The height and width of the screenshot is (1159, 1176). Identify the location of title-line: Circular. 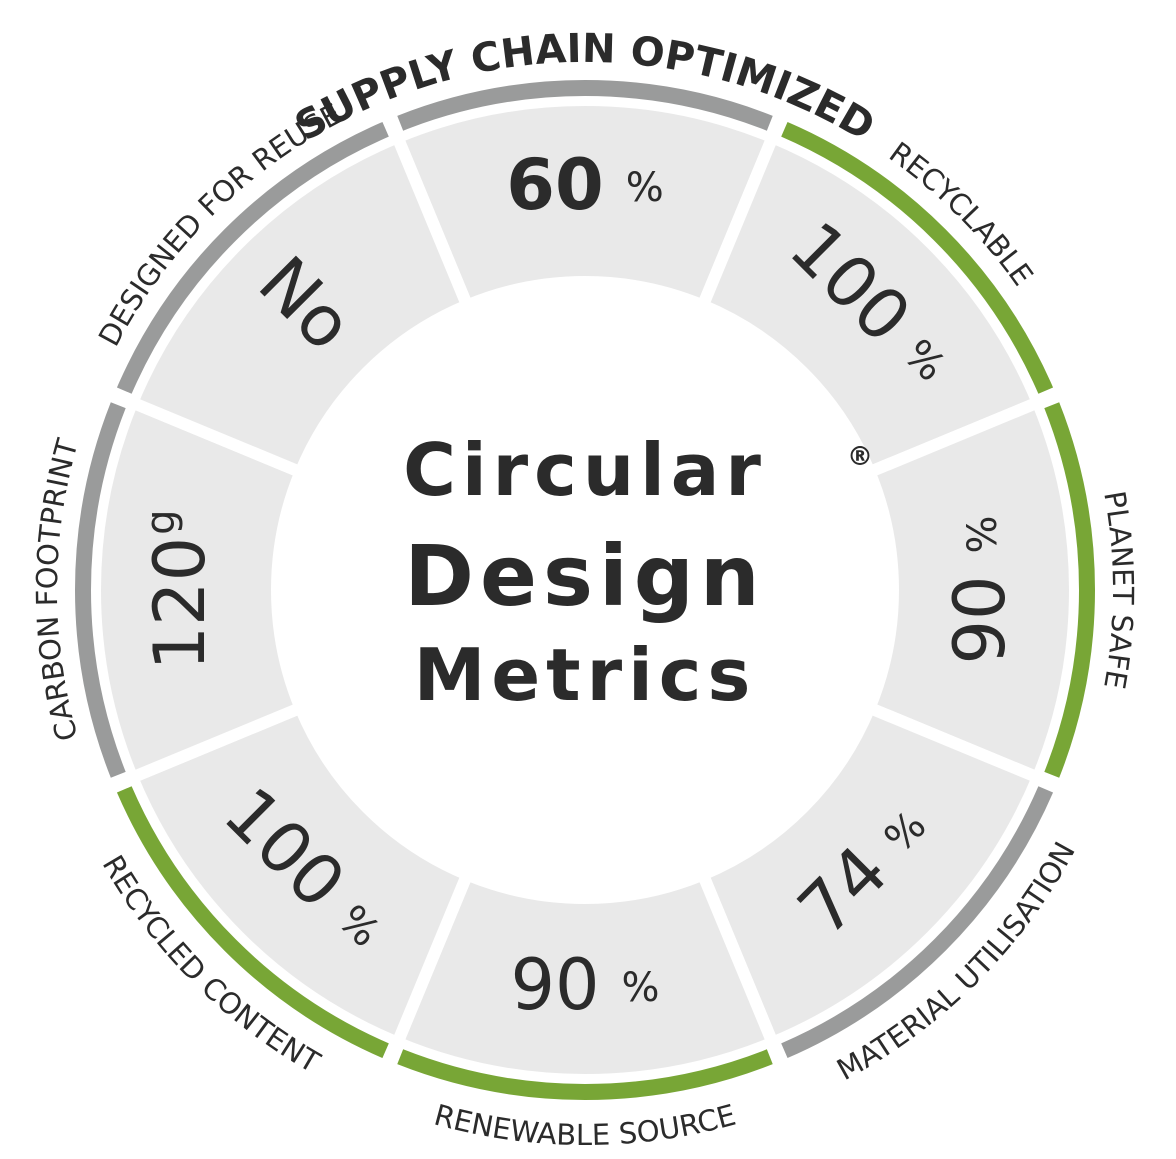
(585, 470).